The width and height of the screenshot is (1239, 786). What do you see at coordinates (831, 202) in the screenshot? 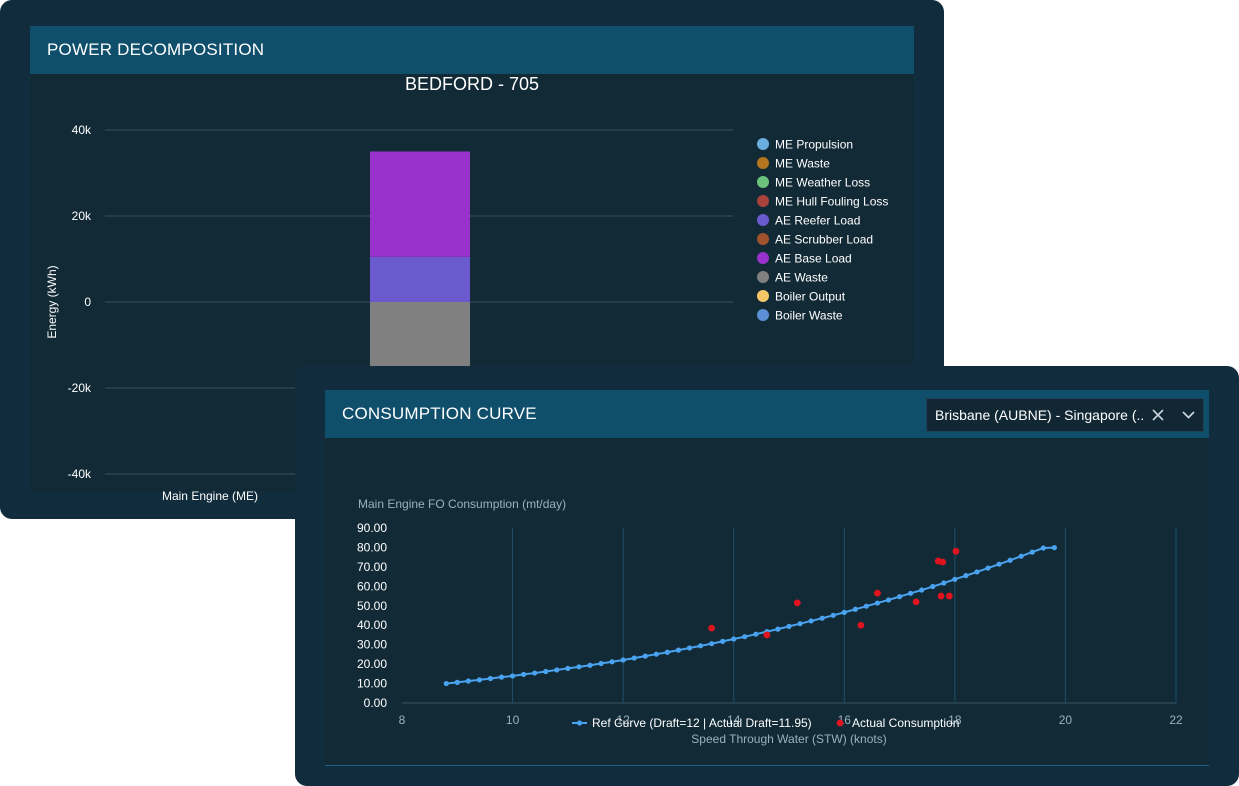
I see `legend-label: ME Hull Fouling Loss` at bounding box center [831, 202].